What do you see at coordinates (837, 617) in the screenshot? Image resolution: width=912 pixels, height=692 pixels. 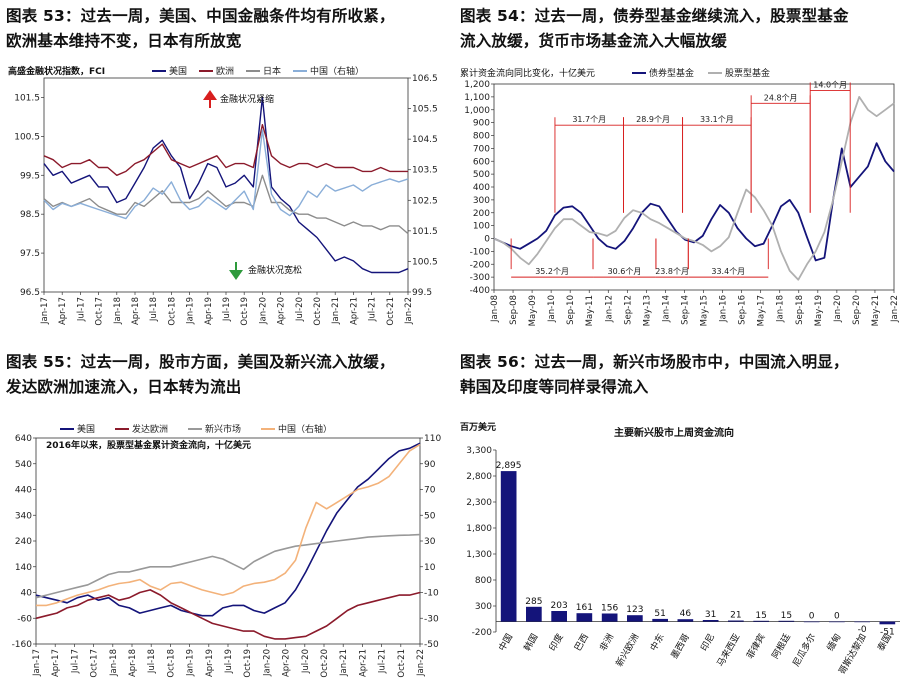 I see `data-label: 0` at bounding box center [837, 617].